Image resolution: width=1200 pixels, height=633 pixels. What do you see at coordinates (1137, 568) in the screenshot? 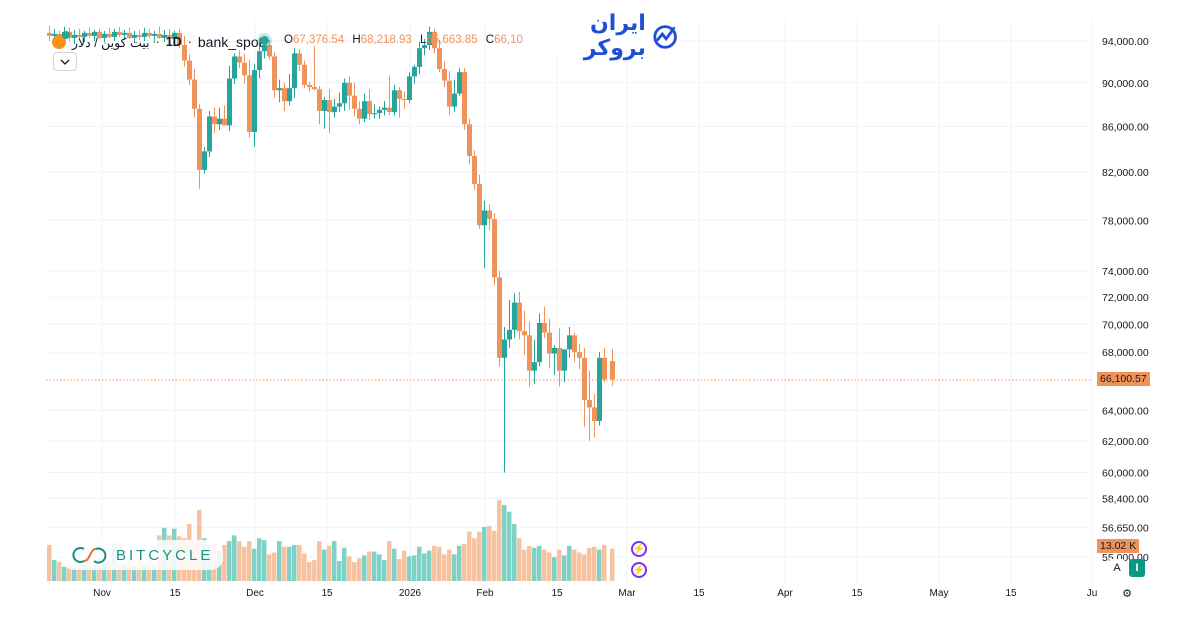
I see `log-scale-button: I` at bounding box center [1137, 568].